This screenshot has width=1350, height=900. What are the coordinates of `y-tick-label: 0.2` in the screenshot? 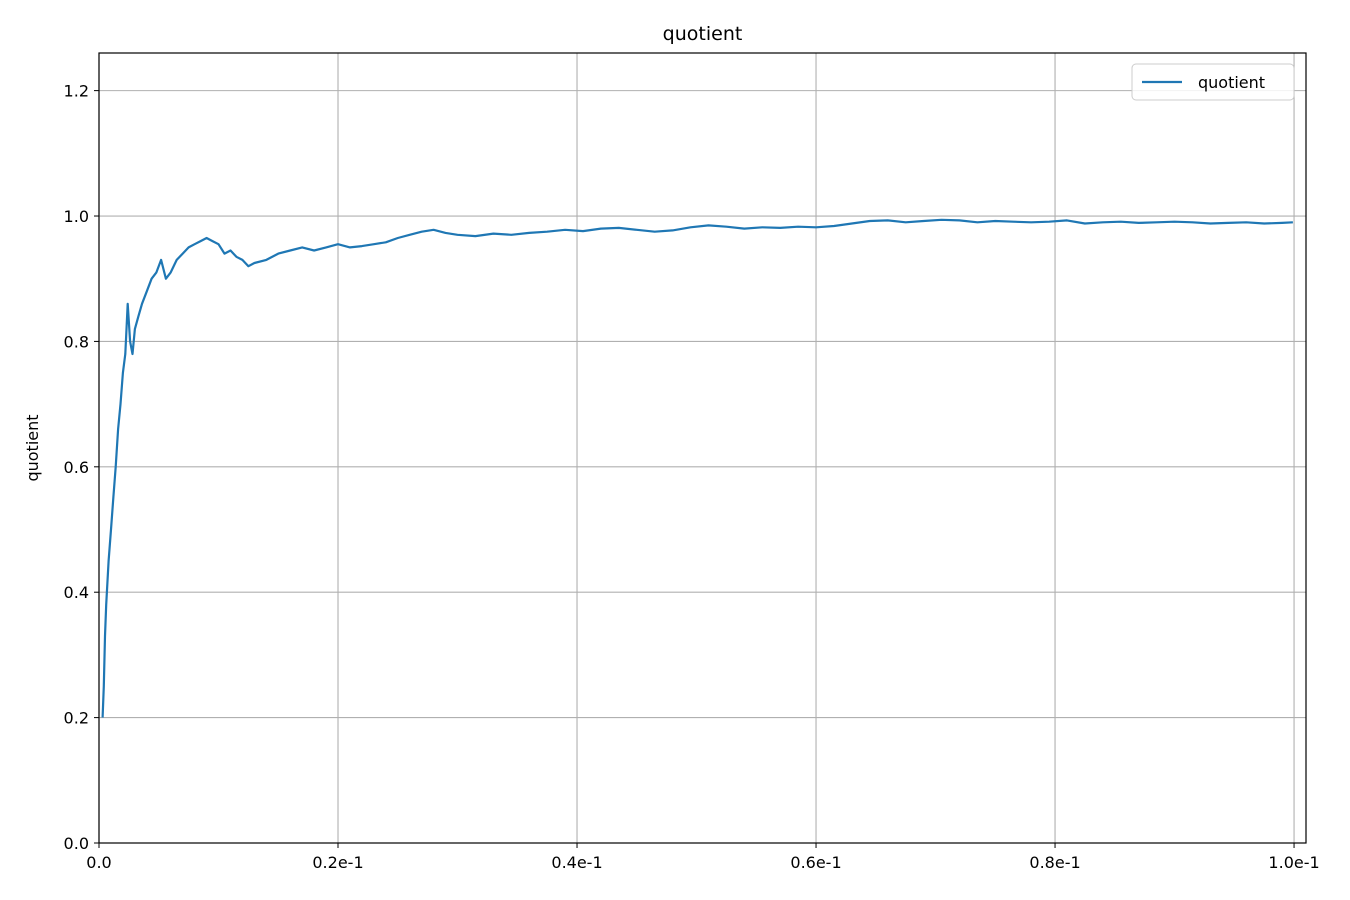 It's located at (76, 718).